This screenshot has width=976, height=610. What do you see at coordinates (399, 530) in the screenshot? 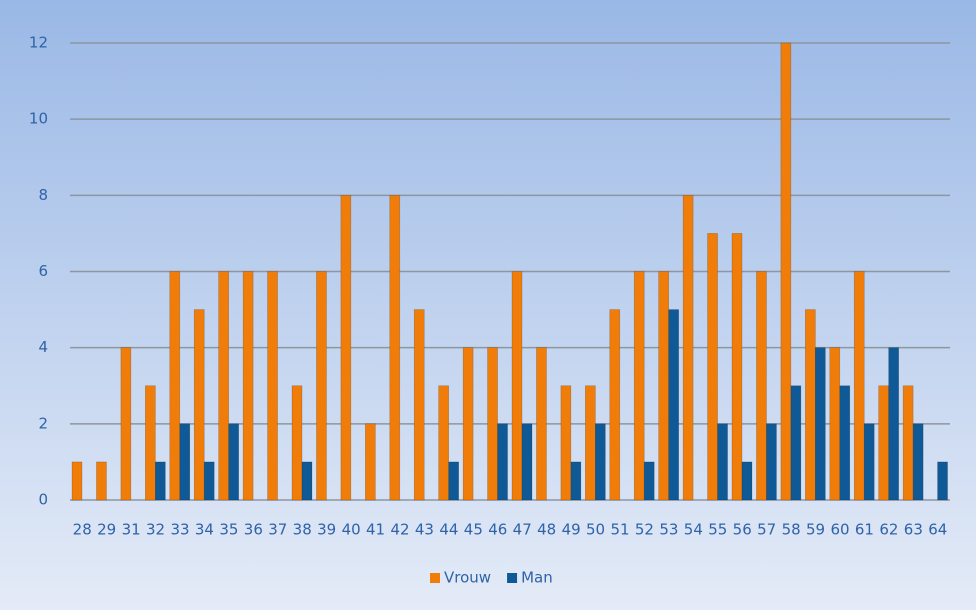
I see `x-tick-label: 42` at bounding box center [399, 530].